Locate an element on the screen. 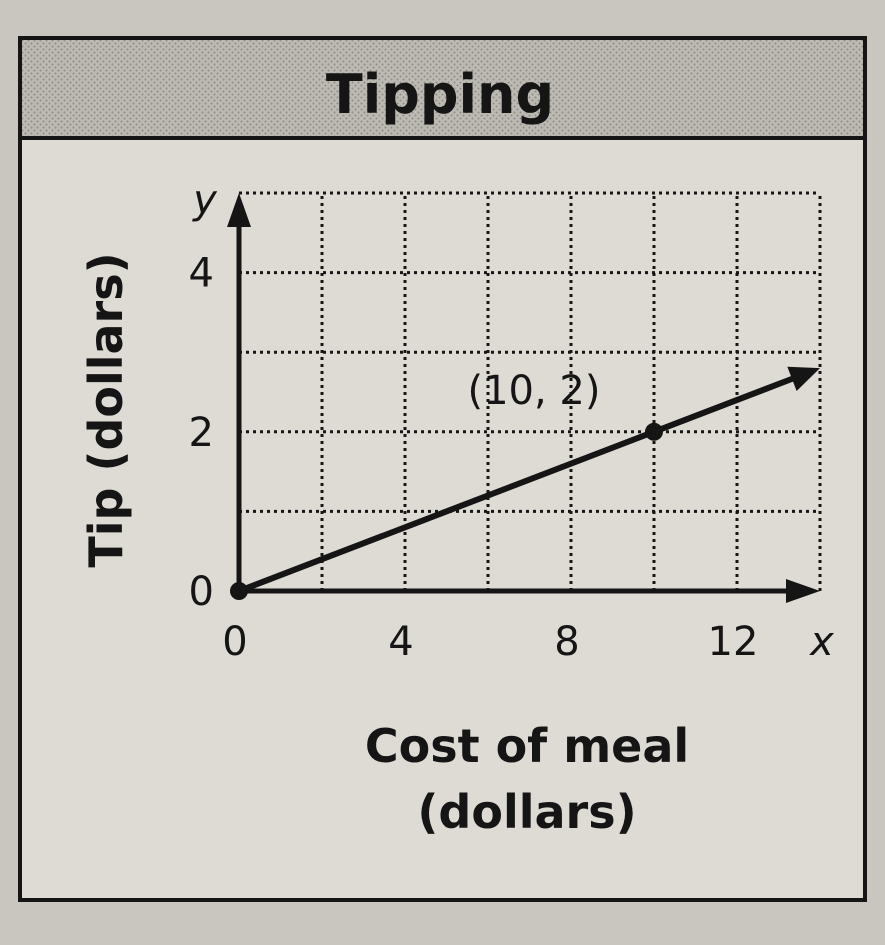  x-tick-label: 12 is located at coordinates (733, 642).